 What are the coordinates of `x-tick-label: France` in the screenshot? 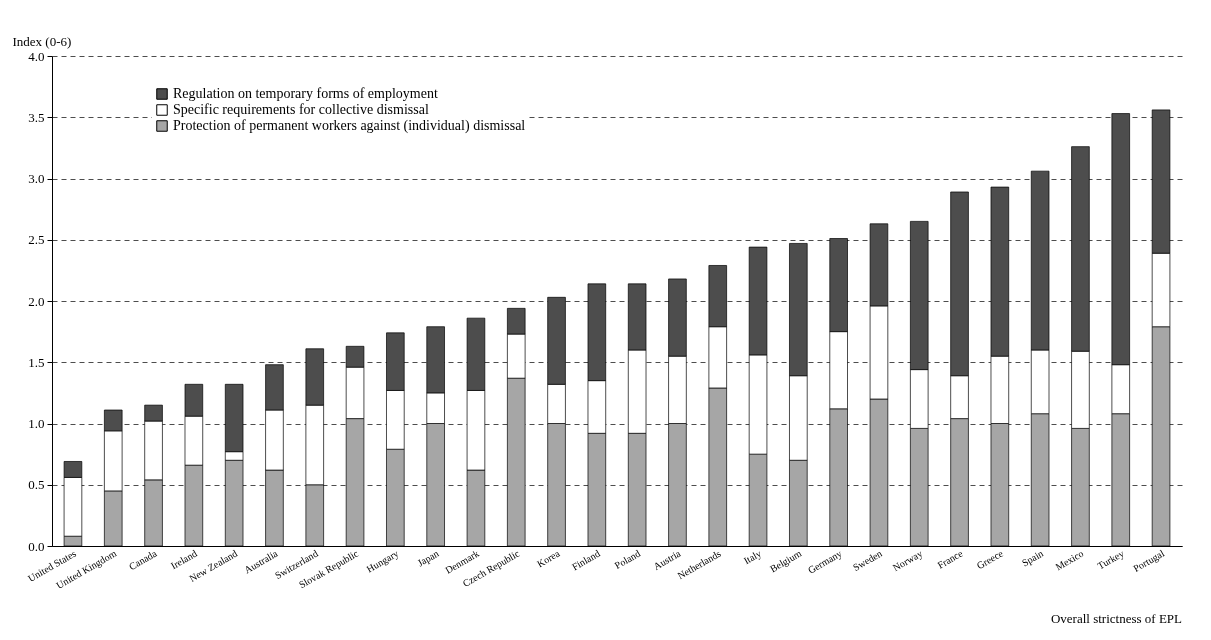 It's located at (950, 559).